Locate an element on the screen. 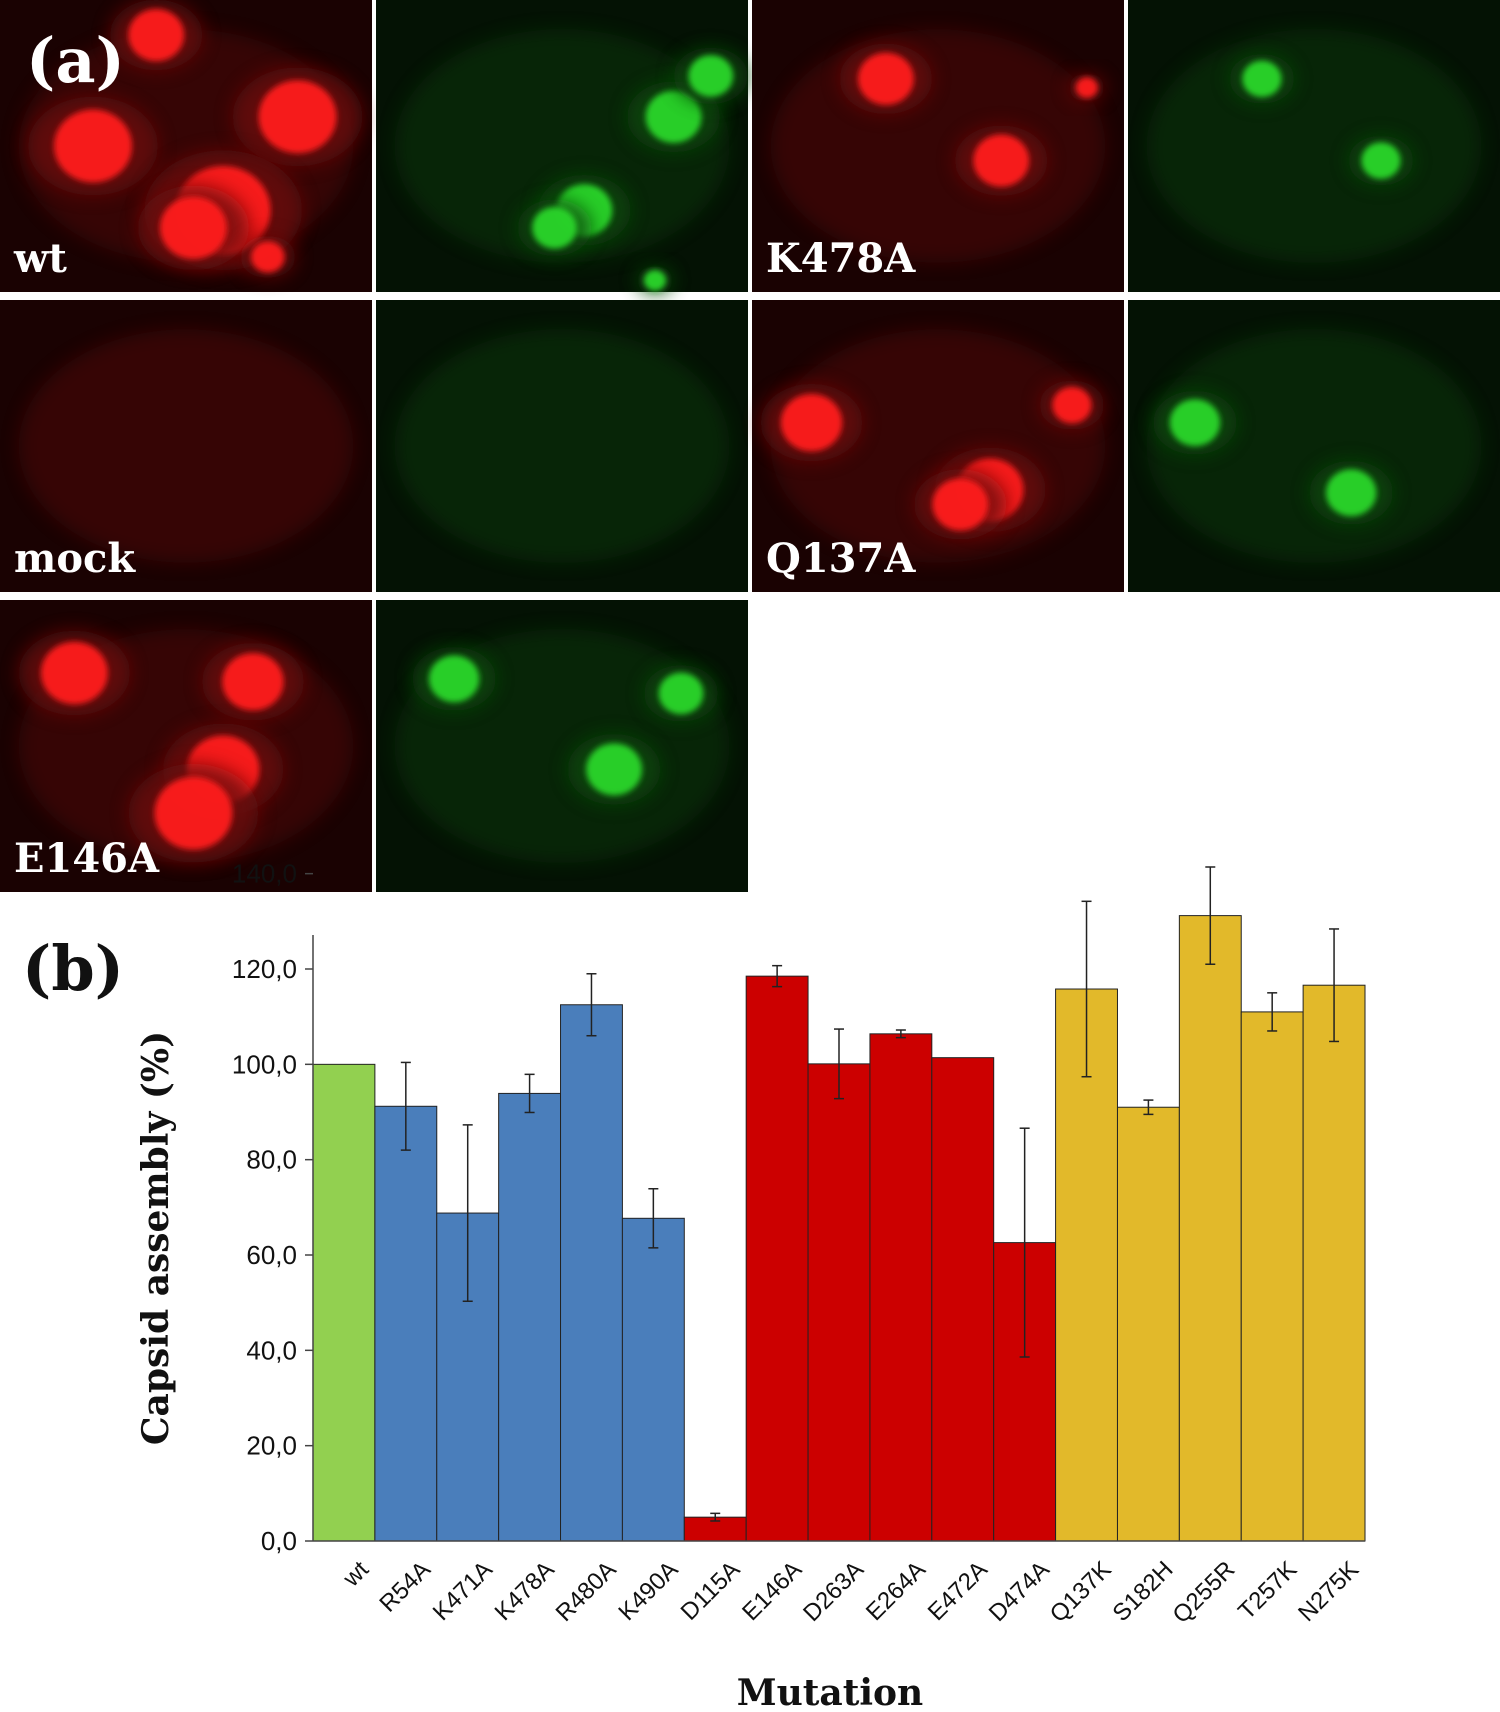 This screenshot has width=1500, height=1712. error-bar-d474a is located at coordinates (1024, 1242).